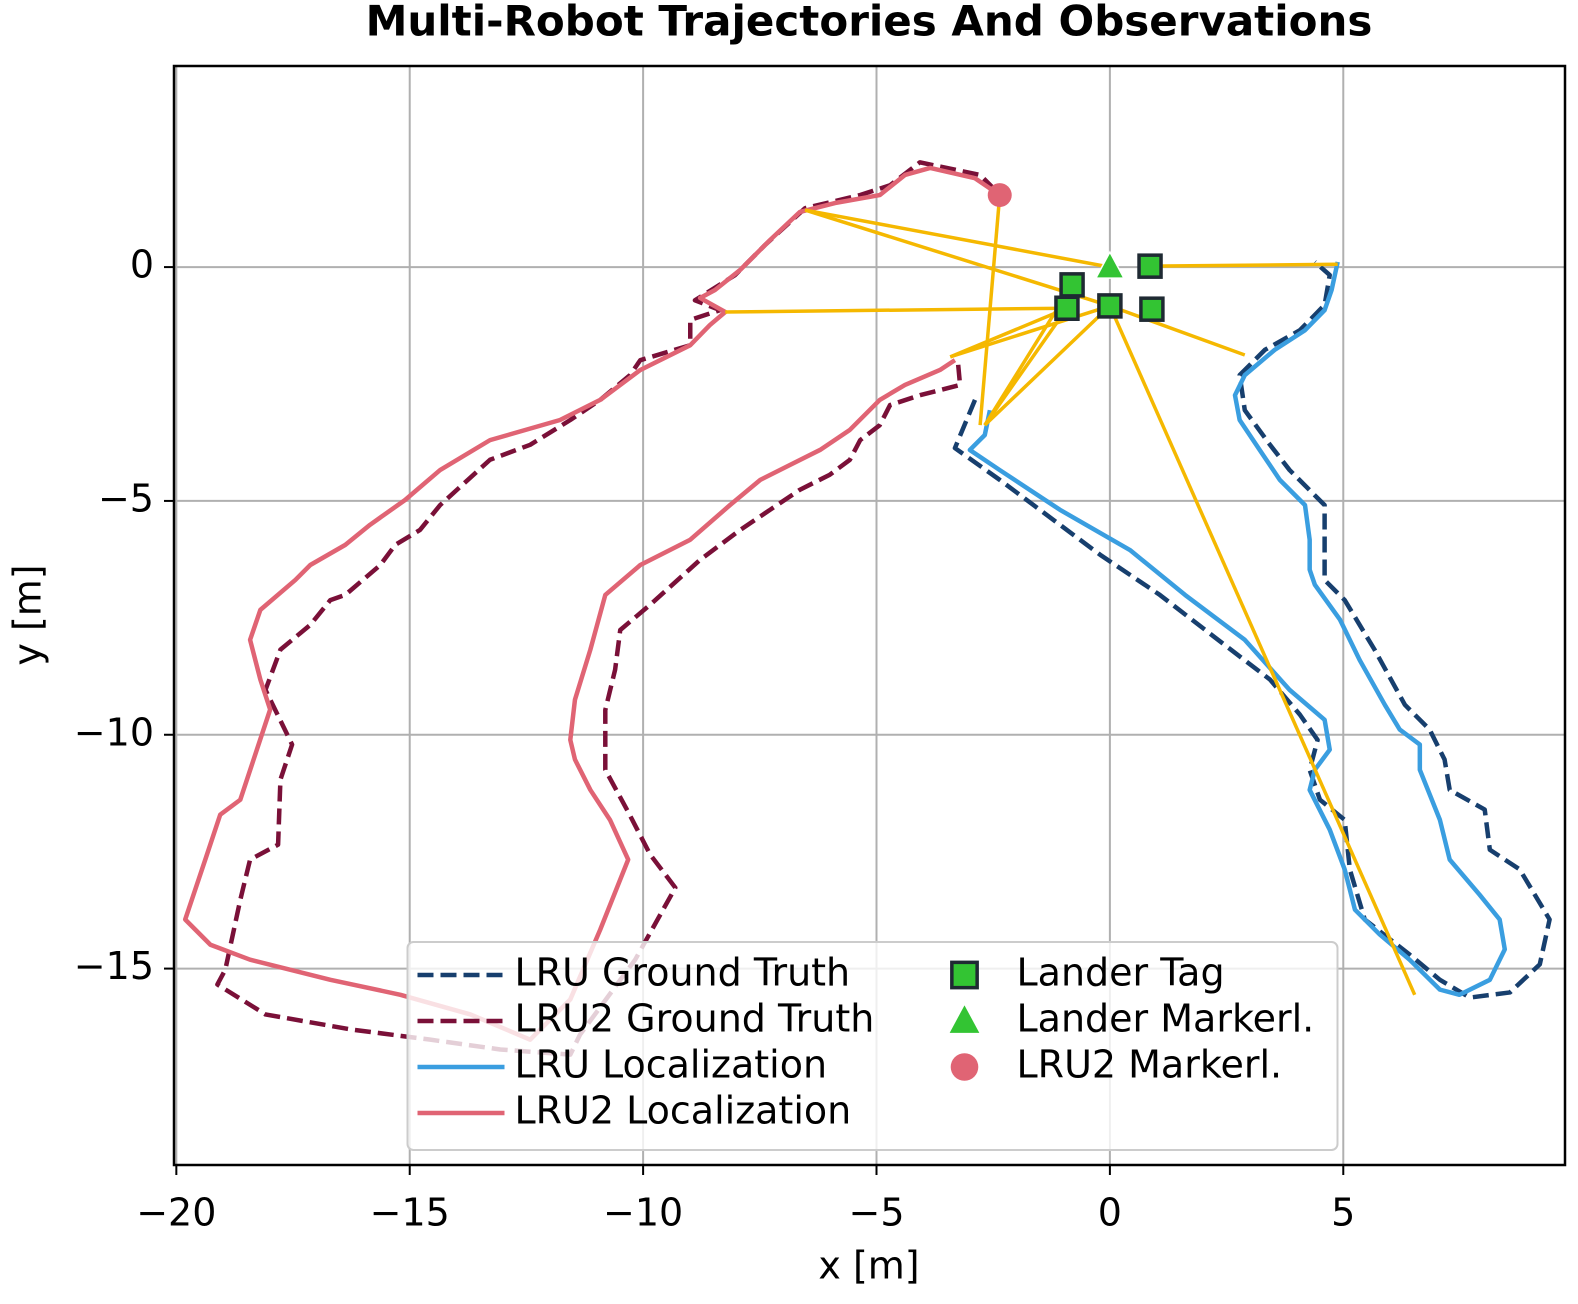  I want to click on x-tick-label: 5, so click(1343, 1213).